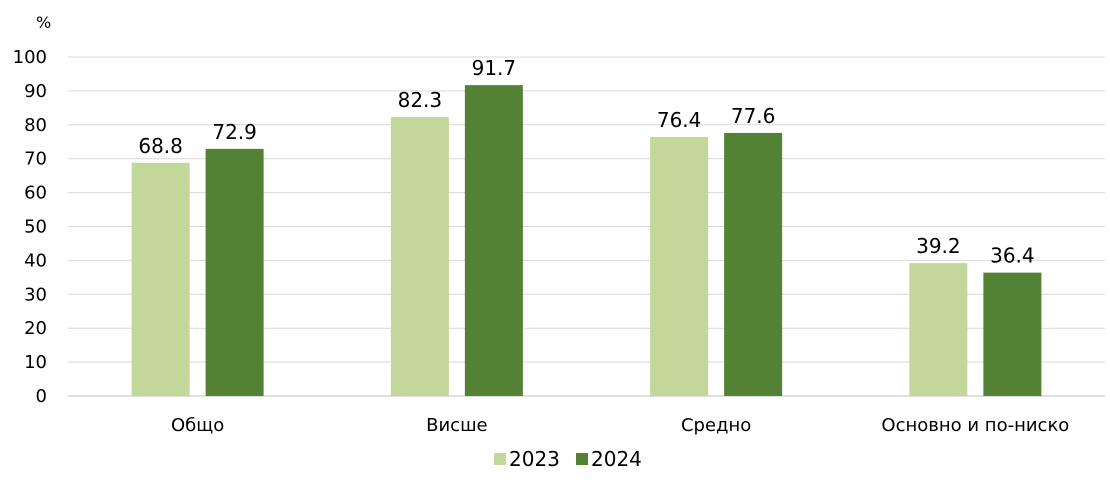 This screenshot has height=484, width=1110. Describe the element at coordinates (938, 246) in the screenshot. I see `data-label: 39.2` at that location.